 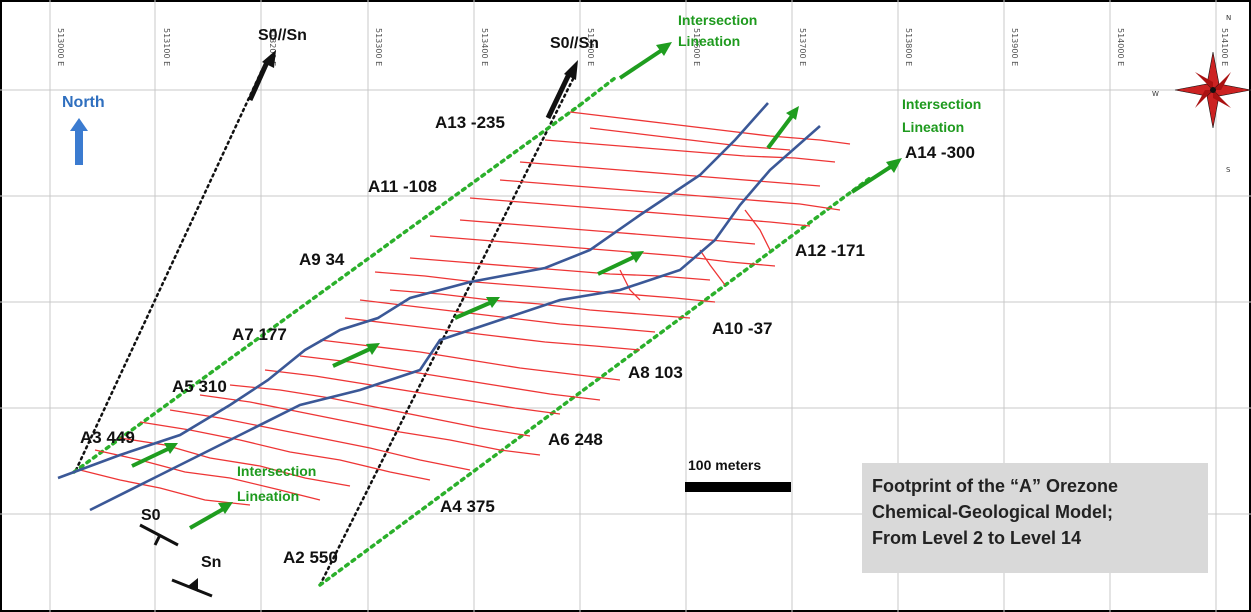 What do you see at coordinates (561, 90) in the screenshot?
I see `s0-sn-arrow-right-icon` at bounding box center [561, 90].